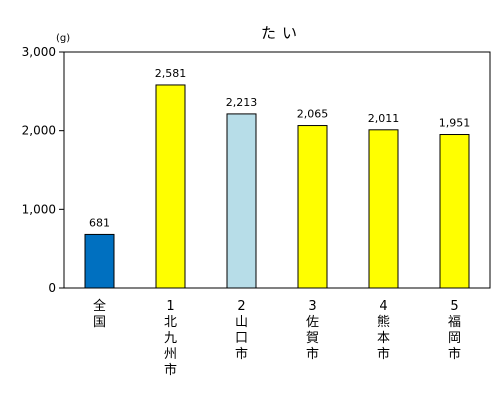 The width and height of the screenshot is (500, 400). I want to click on category-label: 5 福岡市, so click(454, 330).